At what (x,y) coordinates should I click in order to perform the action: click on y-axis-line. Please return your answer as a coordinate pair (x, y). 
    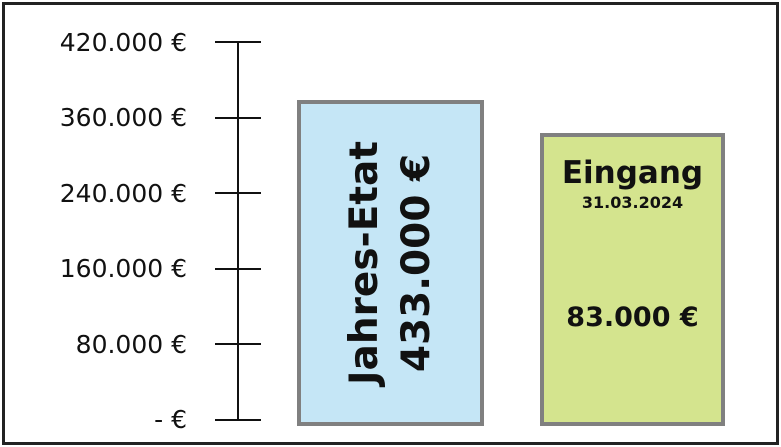
    Looking at the image, I should click on (238, 231).